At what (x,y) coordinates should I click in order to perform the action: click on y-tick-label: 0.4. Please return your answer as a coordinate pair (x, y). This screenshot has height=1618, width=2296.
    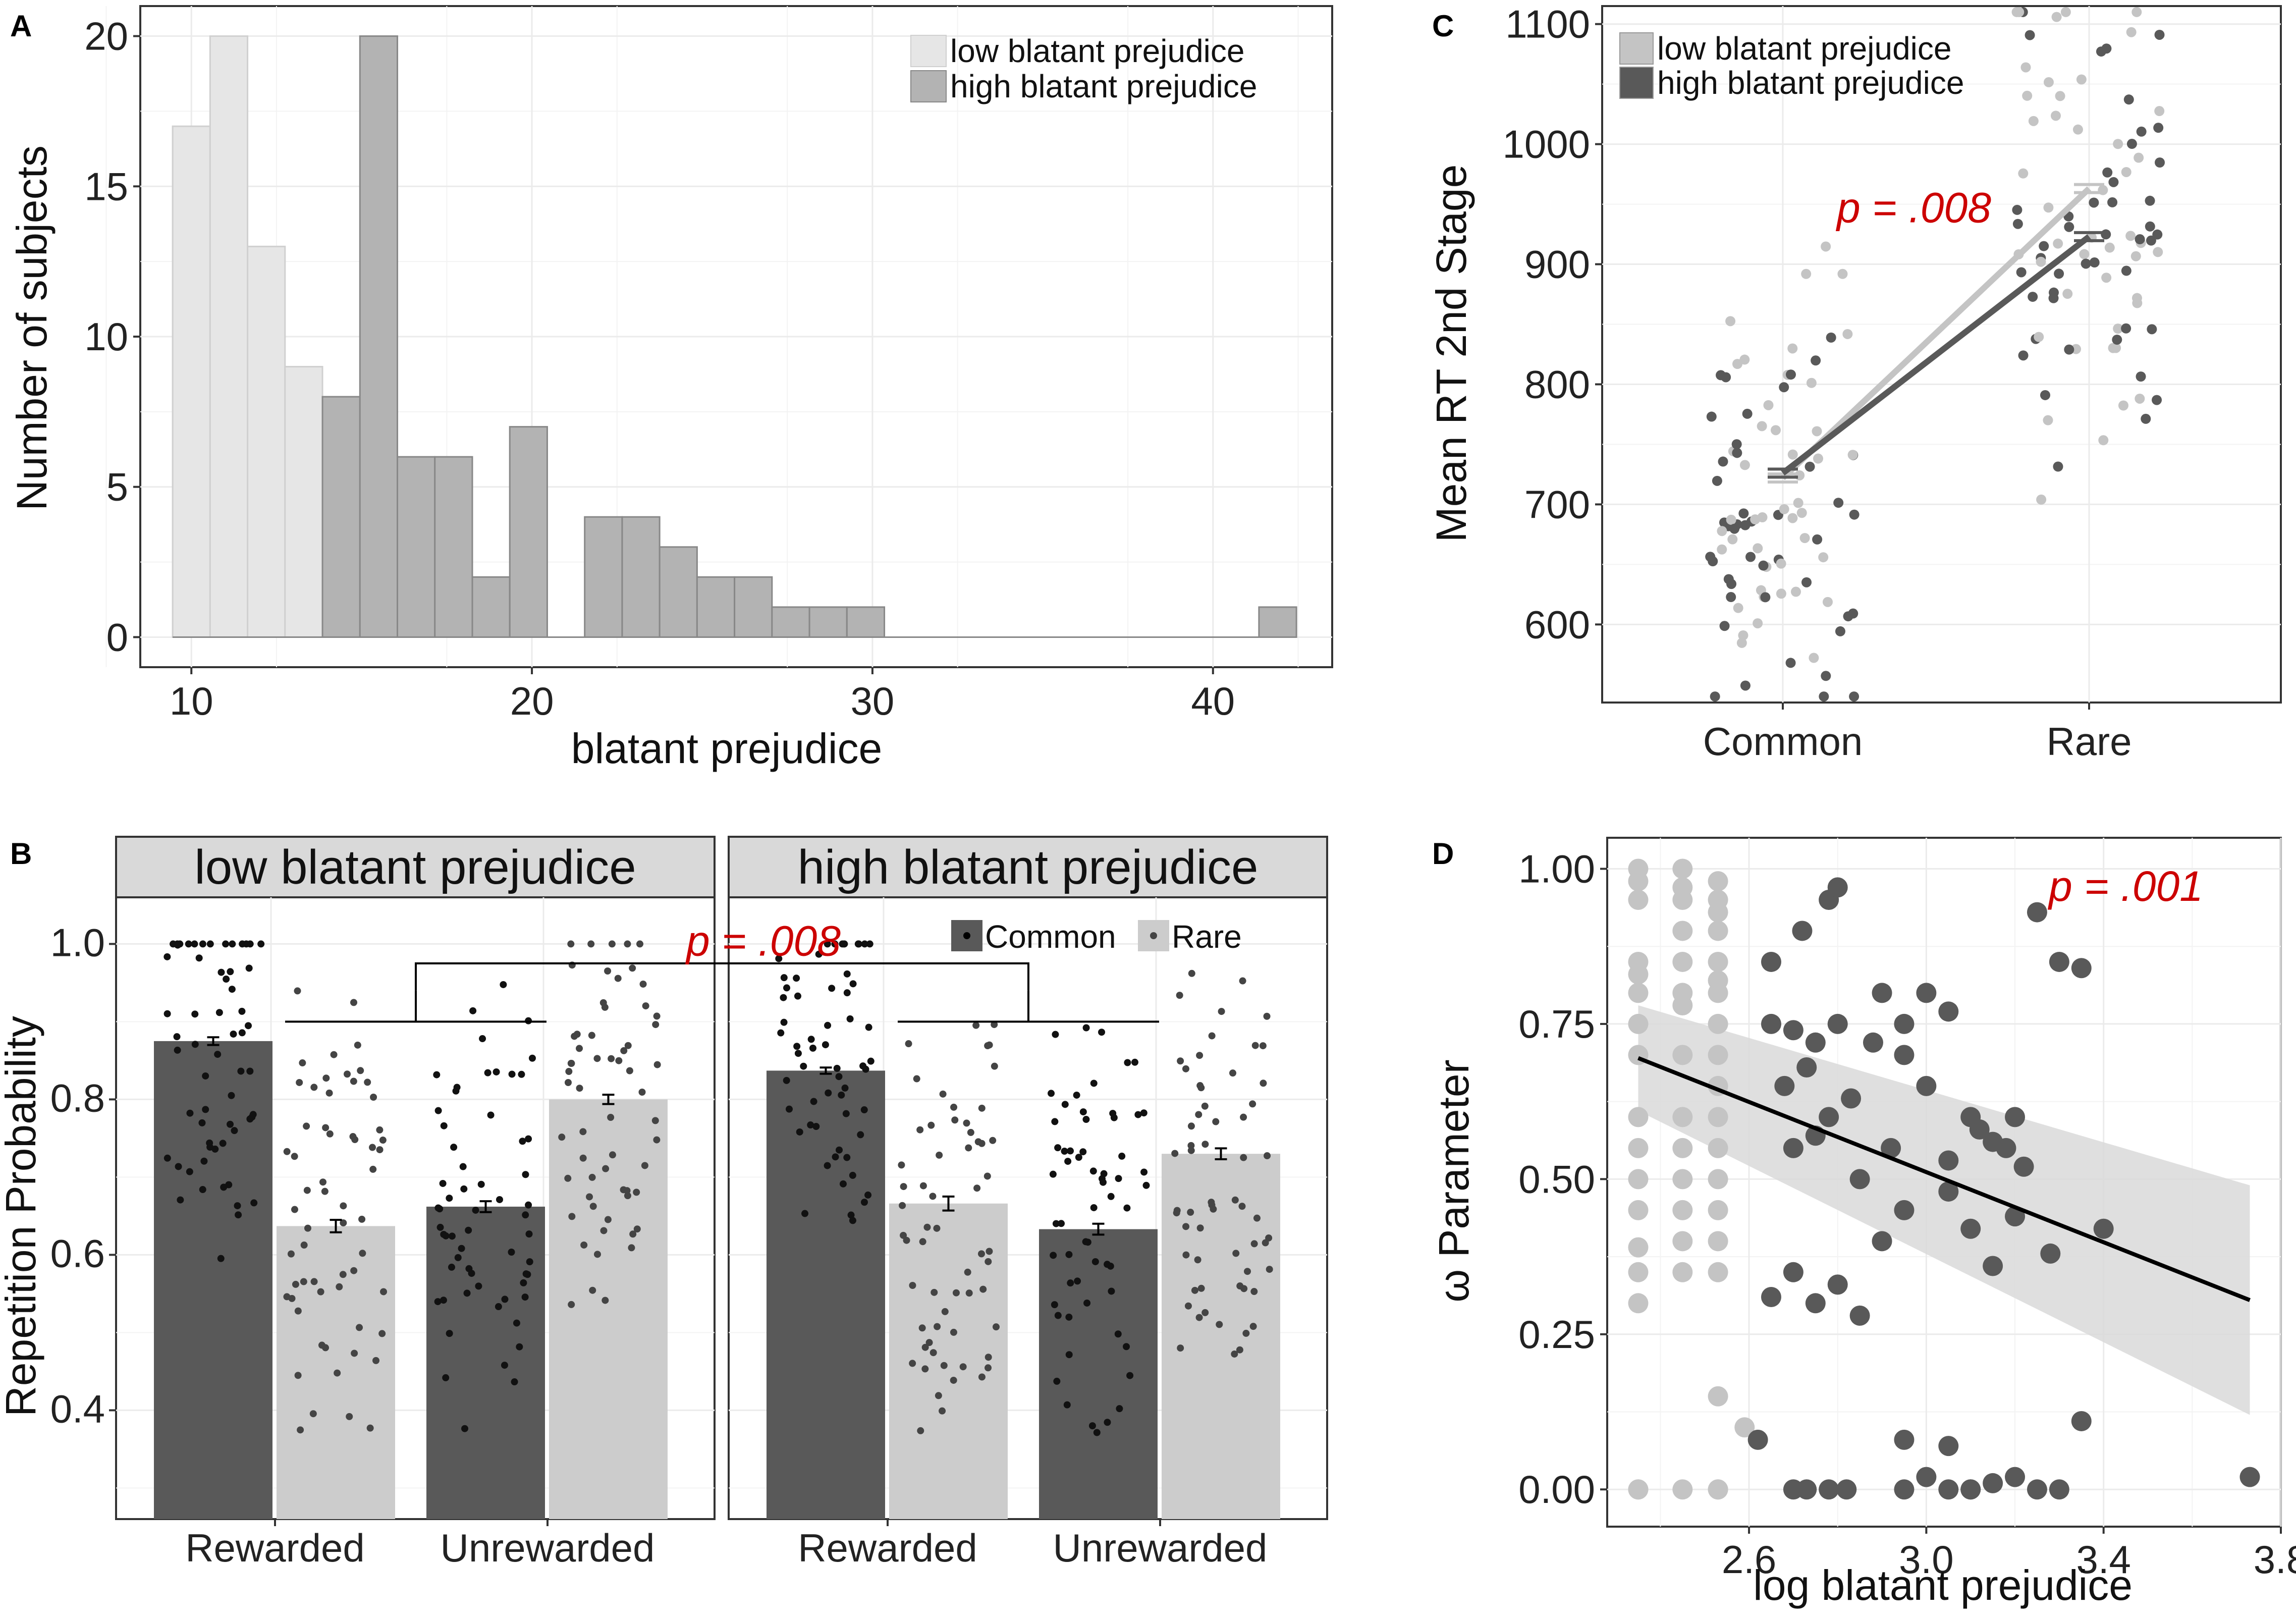
    Looking at the image, I should click on (77, 1408).